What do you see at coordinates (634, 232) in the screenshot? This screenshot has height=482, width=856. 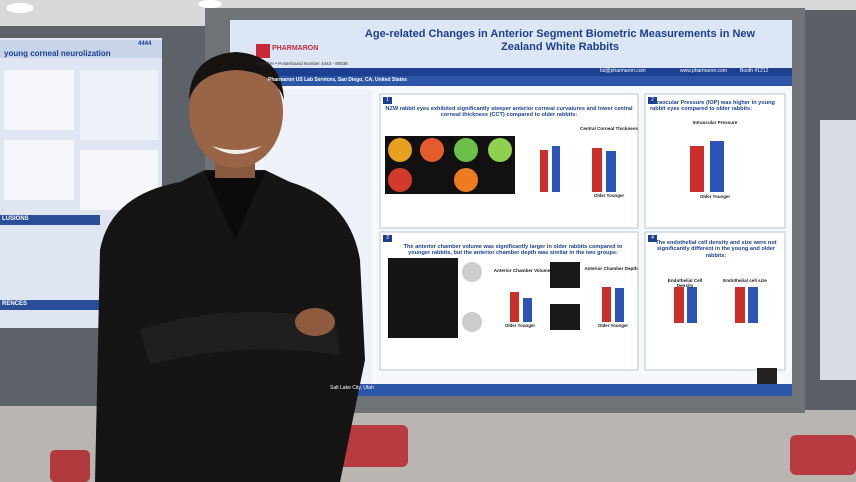 I see `bar-figures` at bounding box center [634, 232].